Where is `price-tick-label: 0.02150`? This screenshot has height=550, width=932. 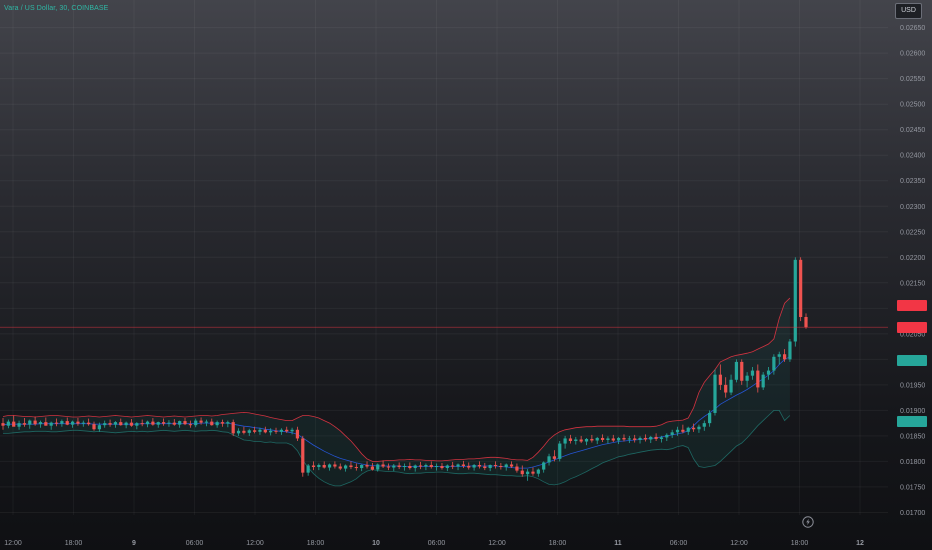
price-tick-label: 0.02150 is located at coordinates (912, 283).